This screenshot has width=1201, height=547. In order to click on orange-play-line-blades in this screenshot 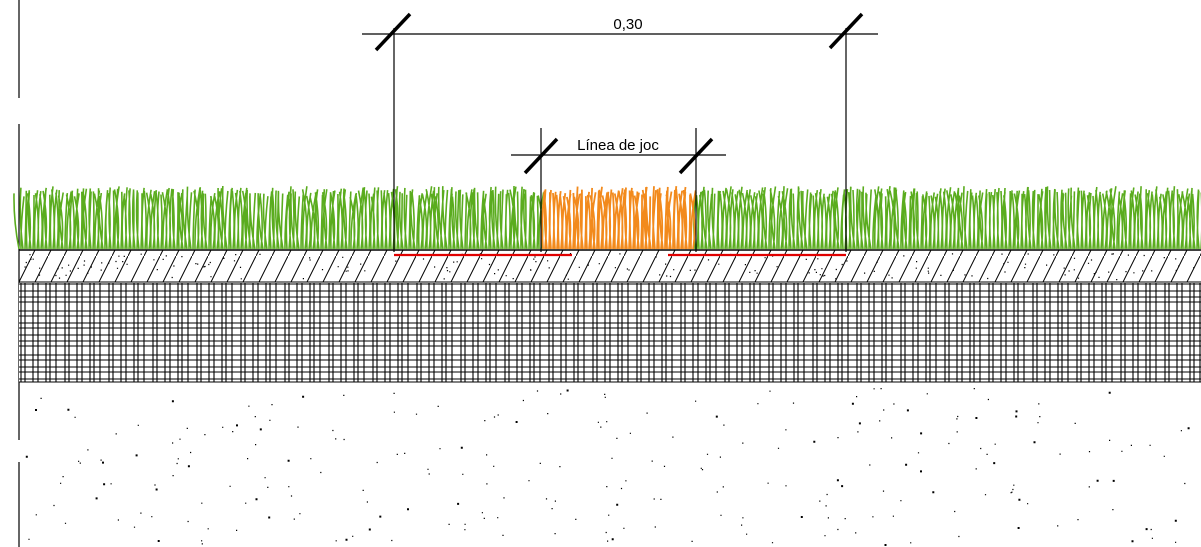, I will do `click(619, 217)`.